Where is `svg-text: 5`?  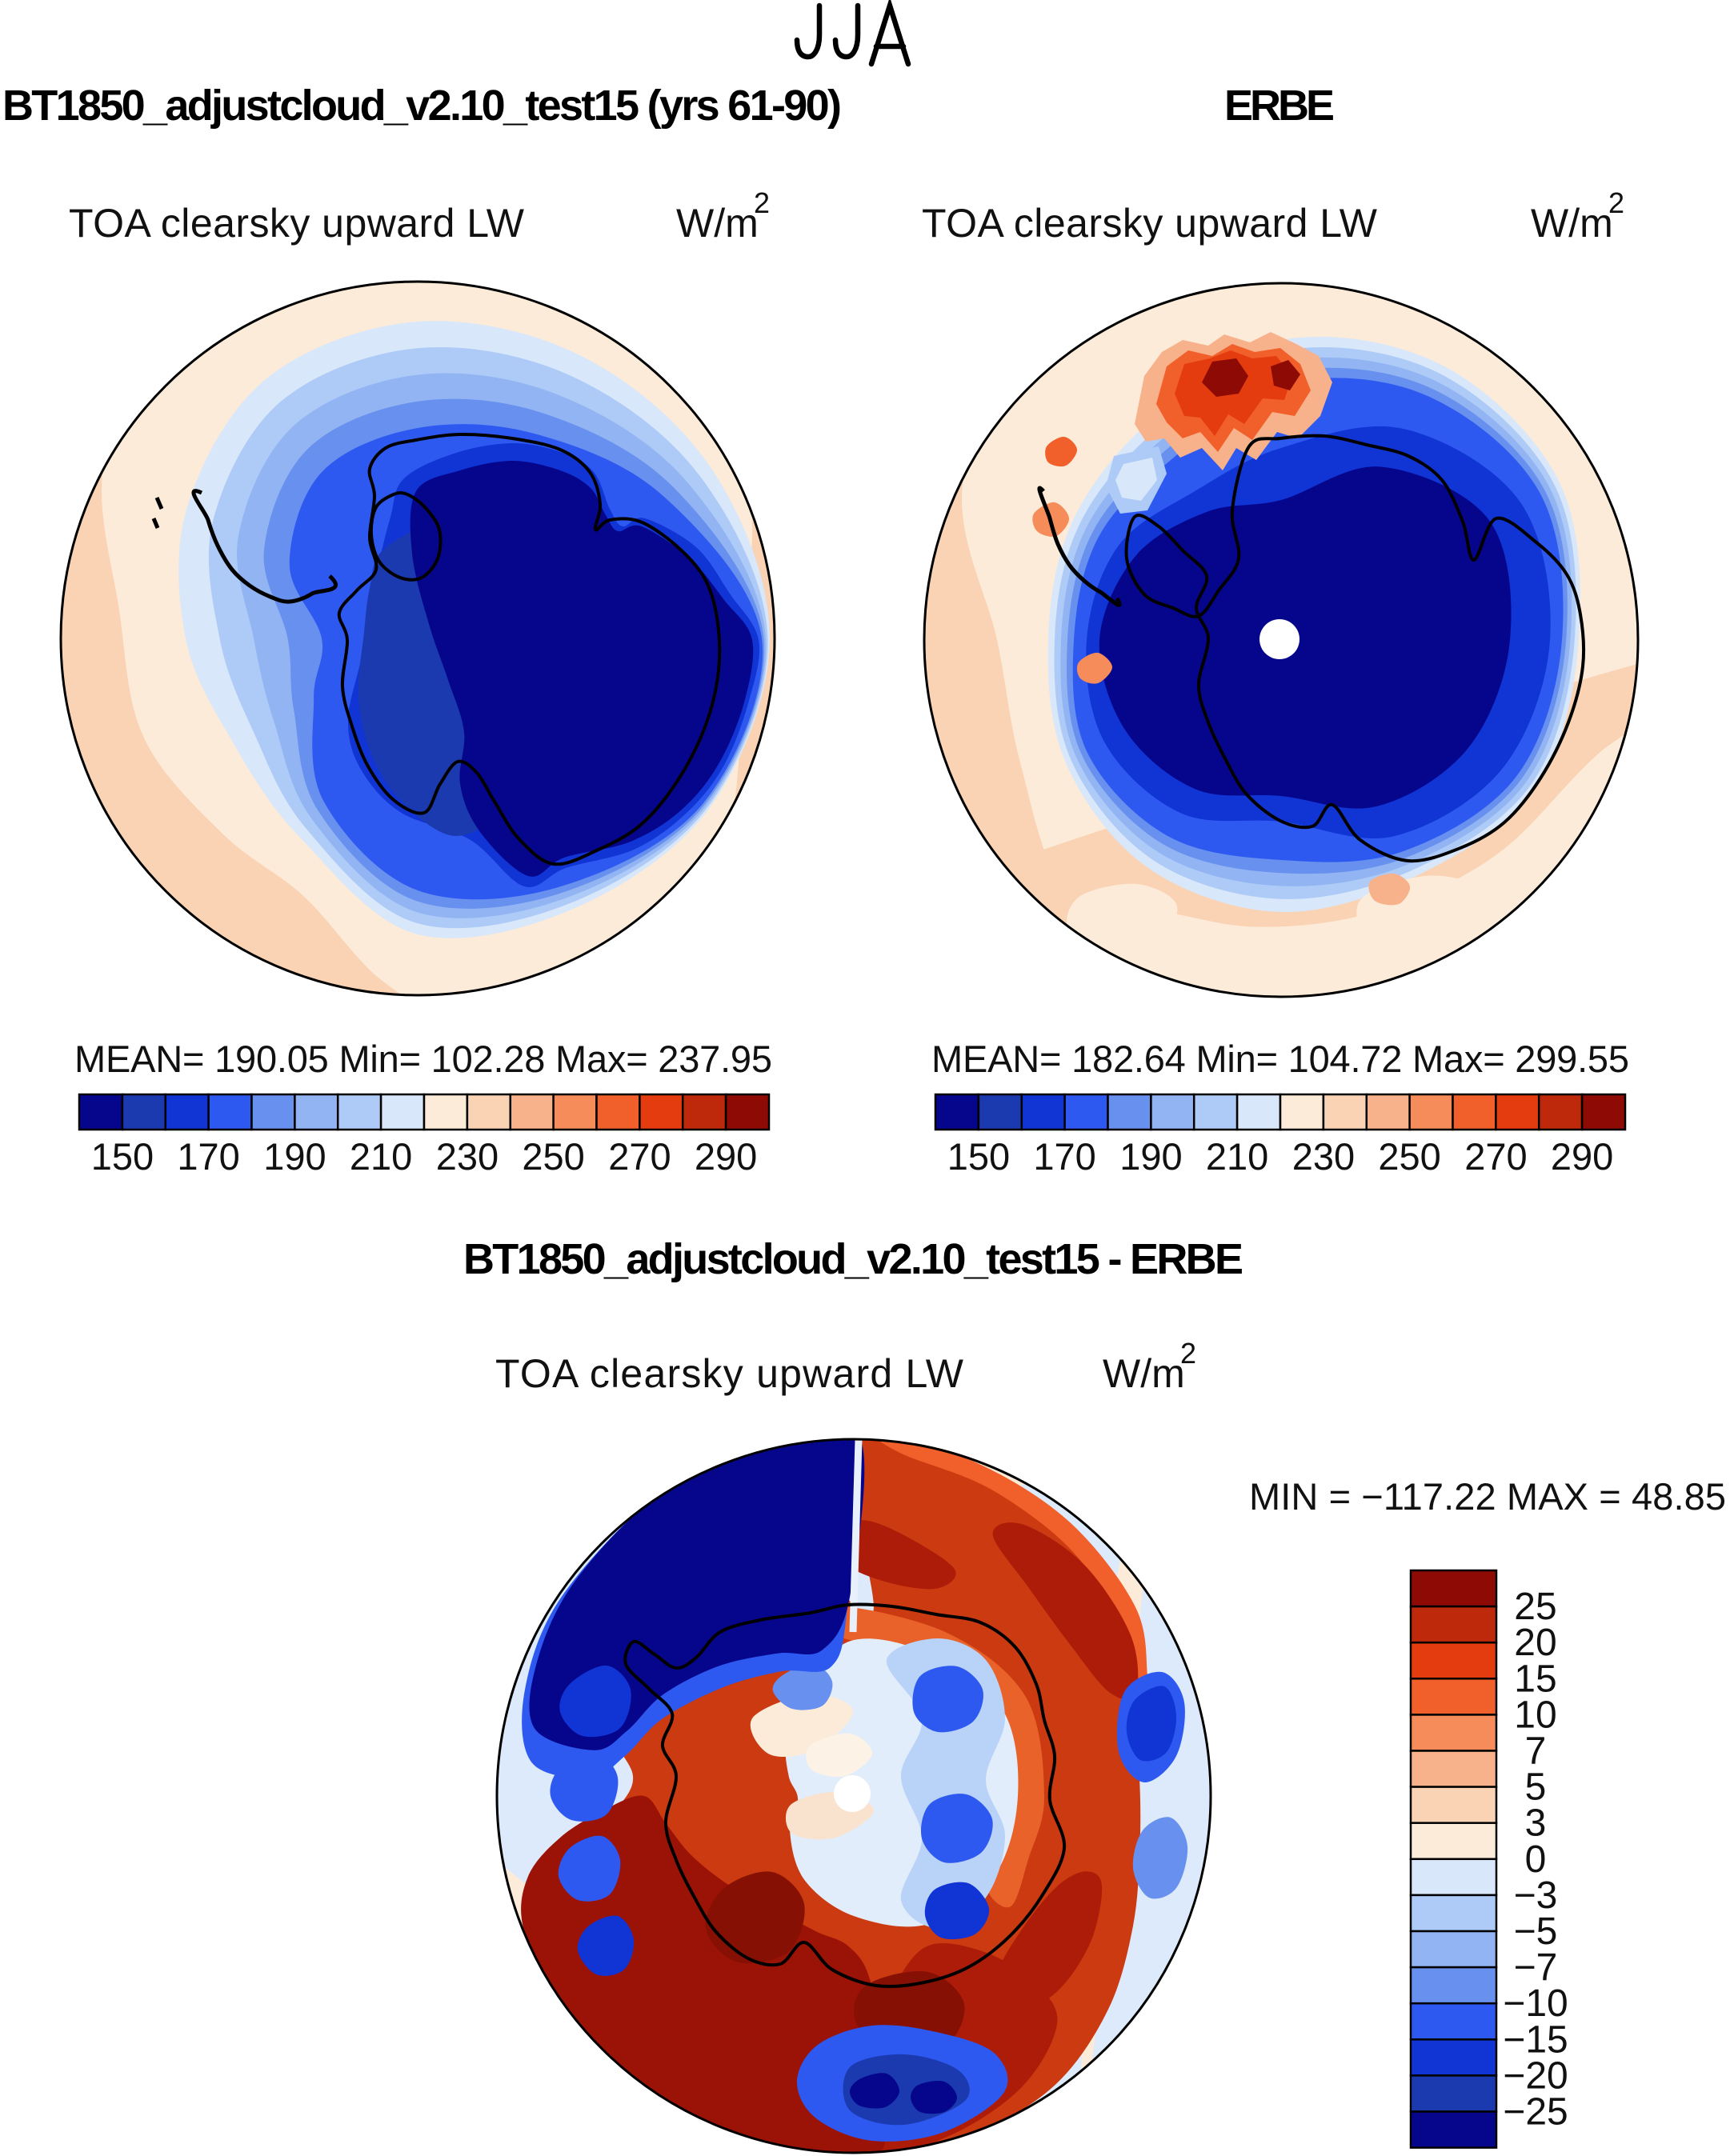
svg-text: 5 is located at coordinates (1536, 1787).